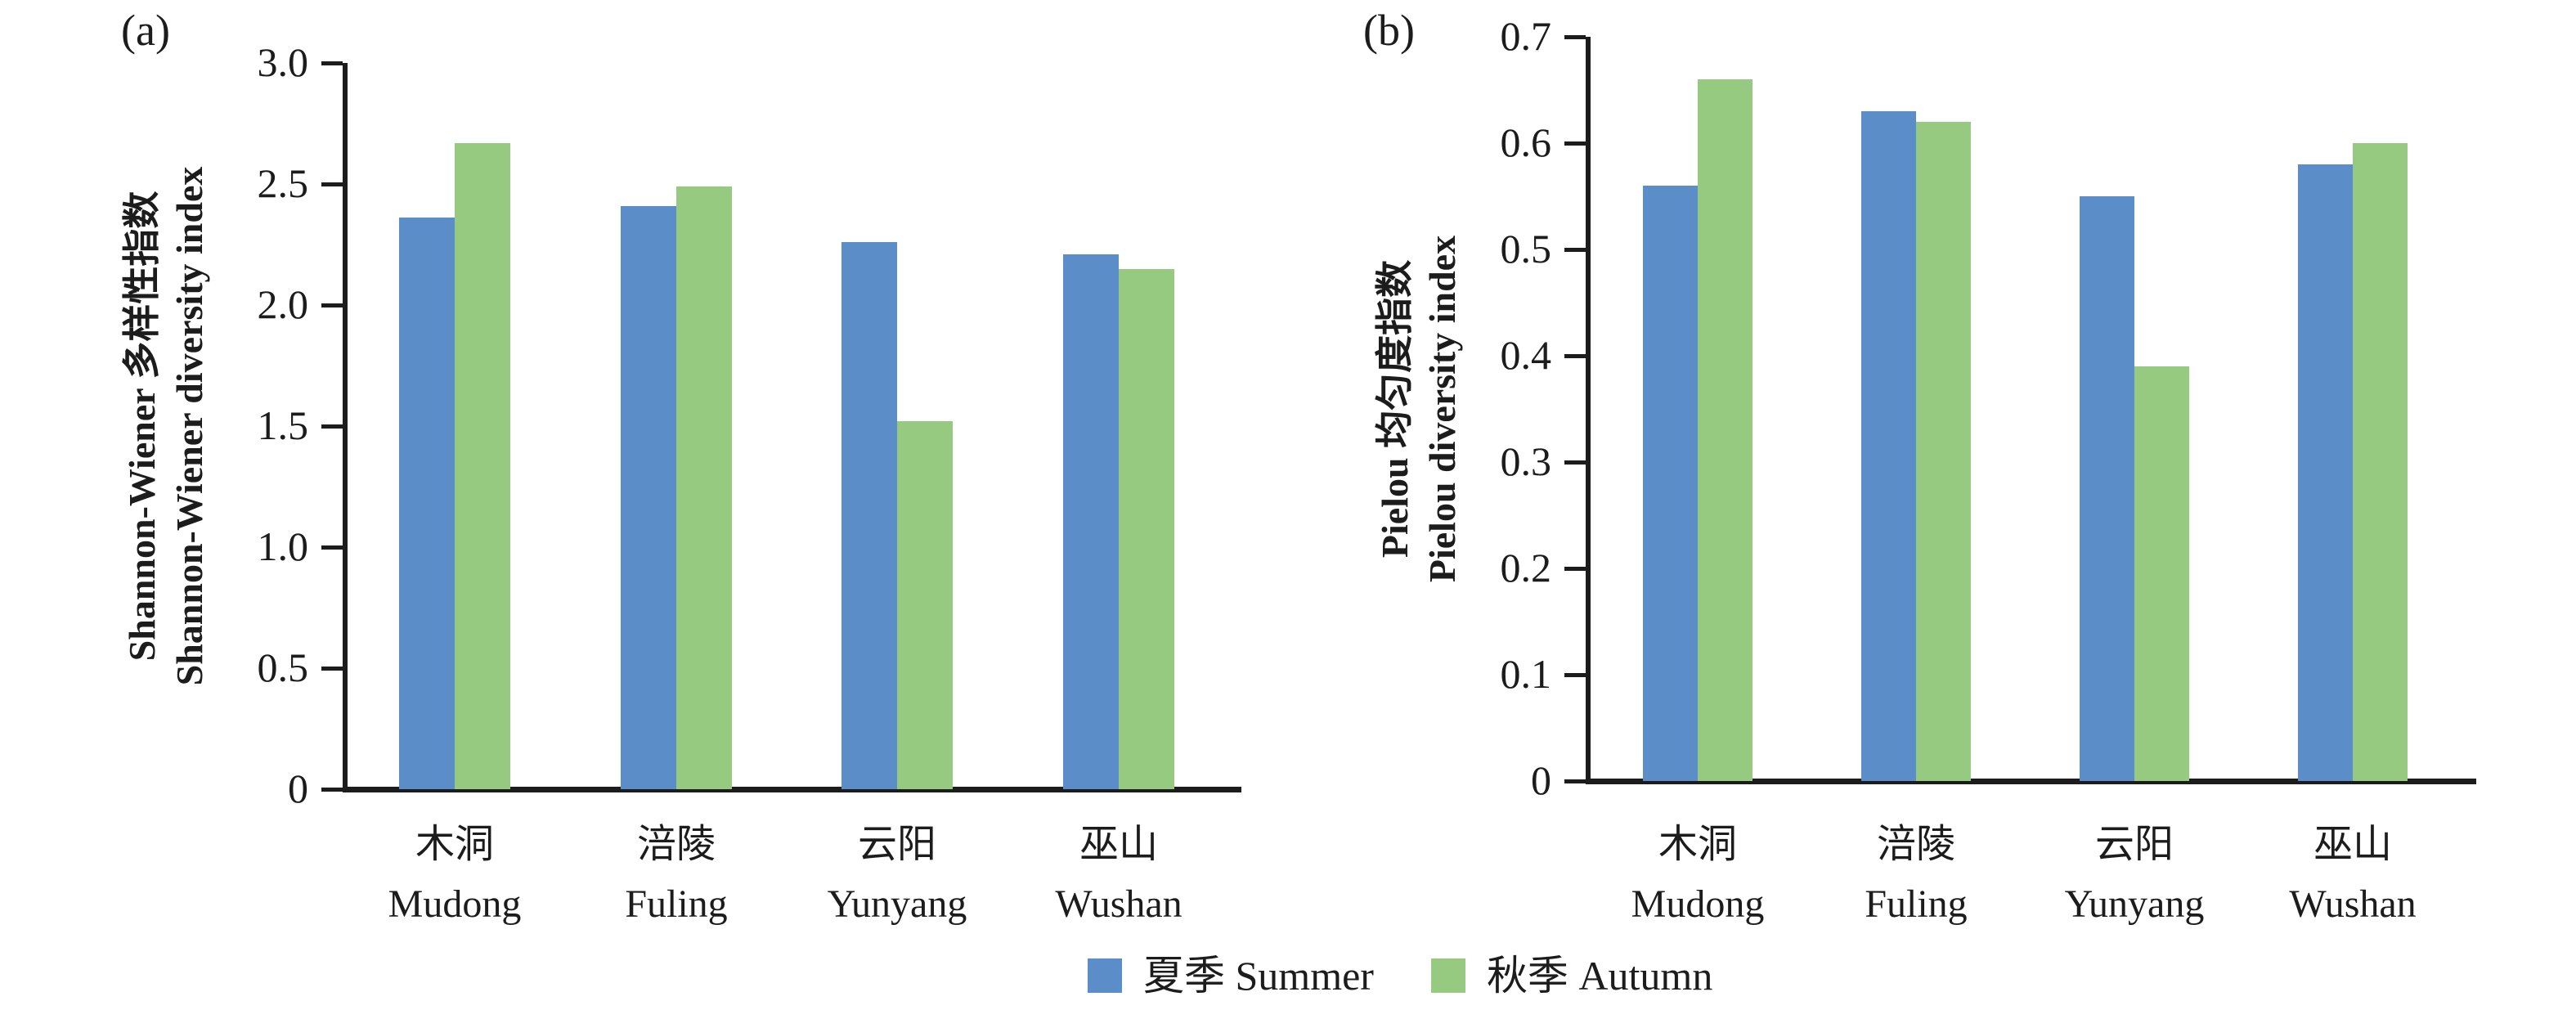 The width and height of the screenshot is (2576, 1010). Describe the element at coordinates (1418, 409) in the screenshot. I see `y-axis-title: Pielou 均匀度指数 Pielou diversity index` at that location.